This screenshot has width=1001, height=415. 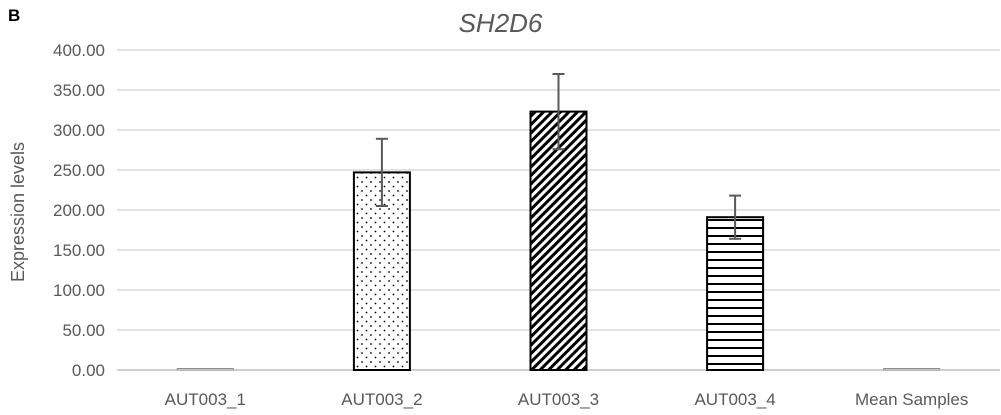 I want to click on error-bars, so click(x=558, y=156).